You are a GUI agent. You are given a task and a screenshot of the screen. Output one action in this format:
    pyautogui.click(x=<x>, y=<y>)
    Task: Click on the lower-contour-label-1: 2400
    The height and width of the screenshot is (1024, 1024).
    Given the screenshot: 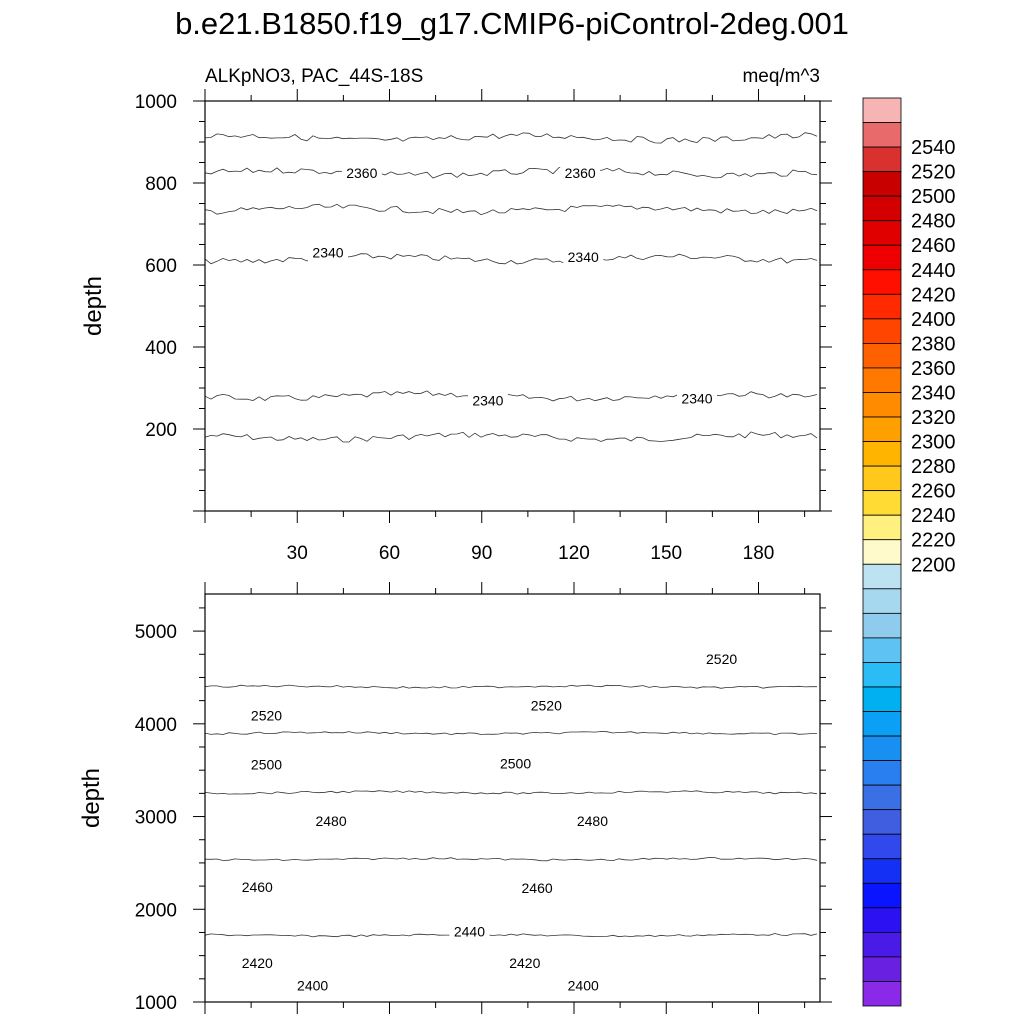 What is the action you would take?
    pyautogui.click(x=583, y=985)
    